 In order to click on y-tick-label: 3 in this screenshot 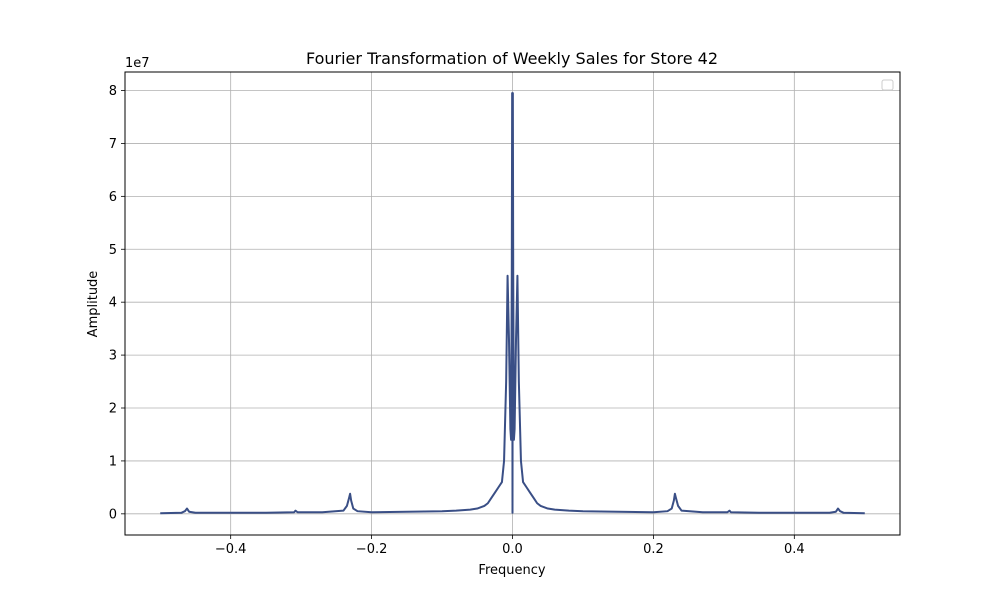, I will do `click(113, 356)`.